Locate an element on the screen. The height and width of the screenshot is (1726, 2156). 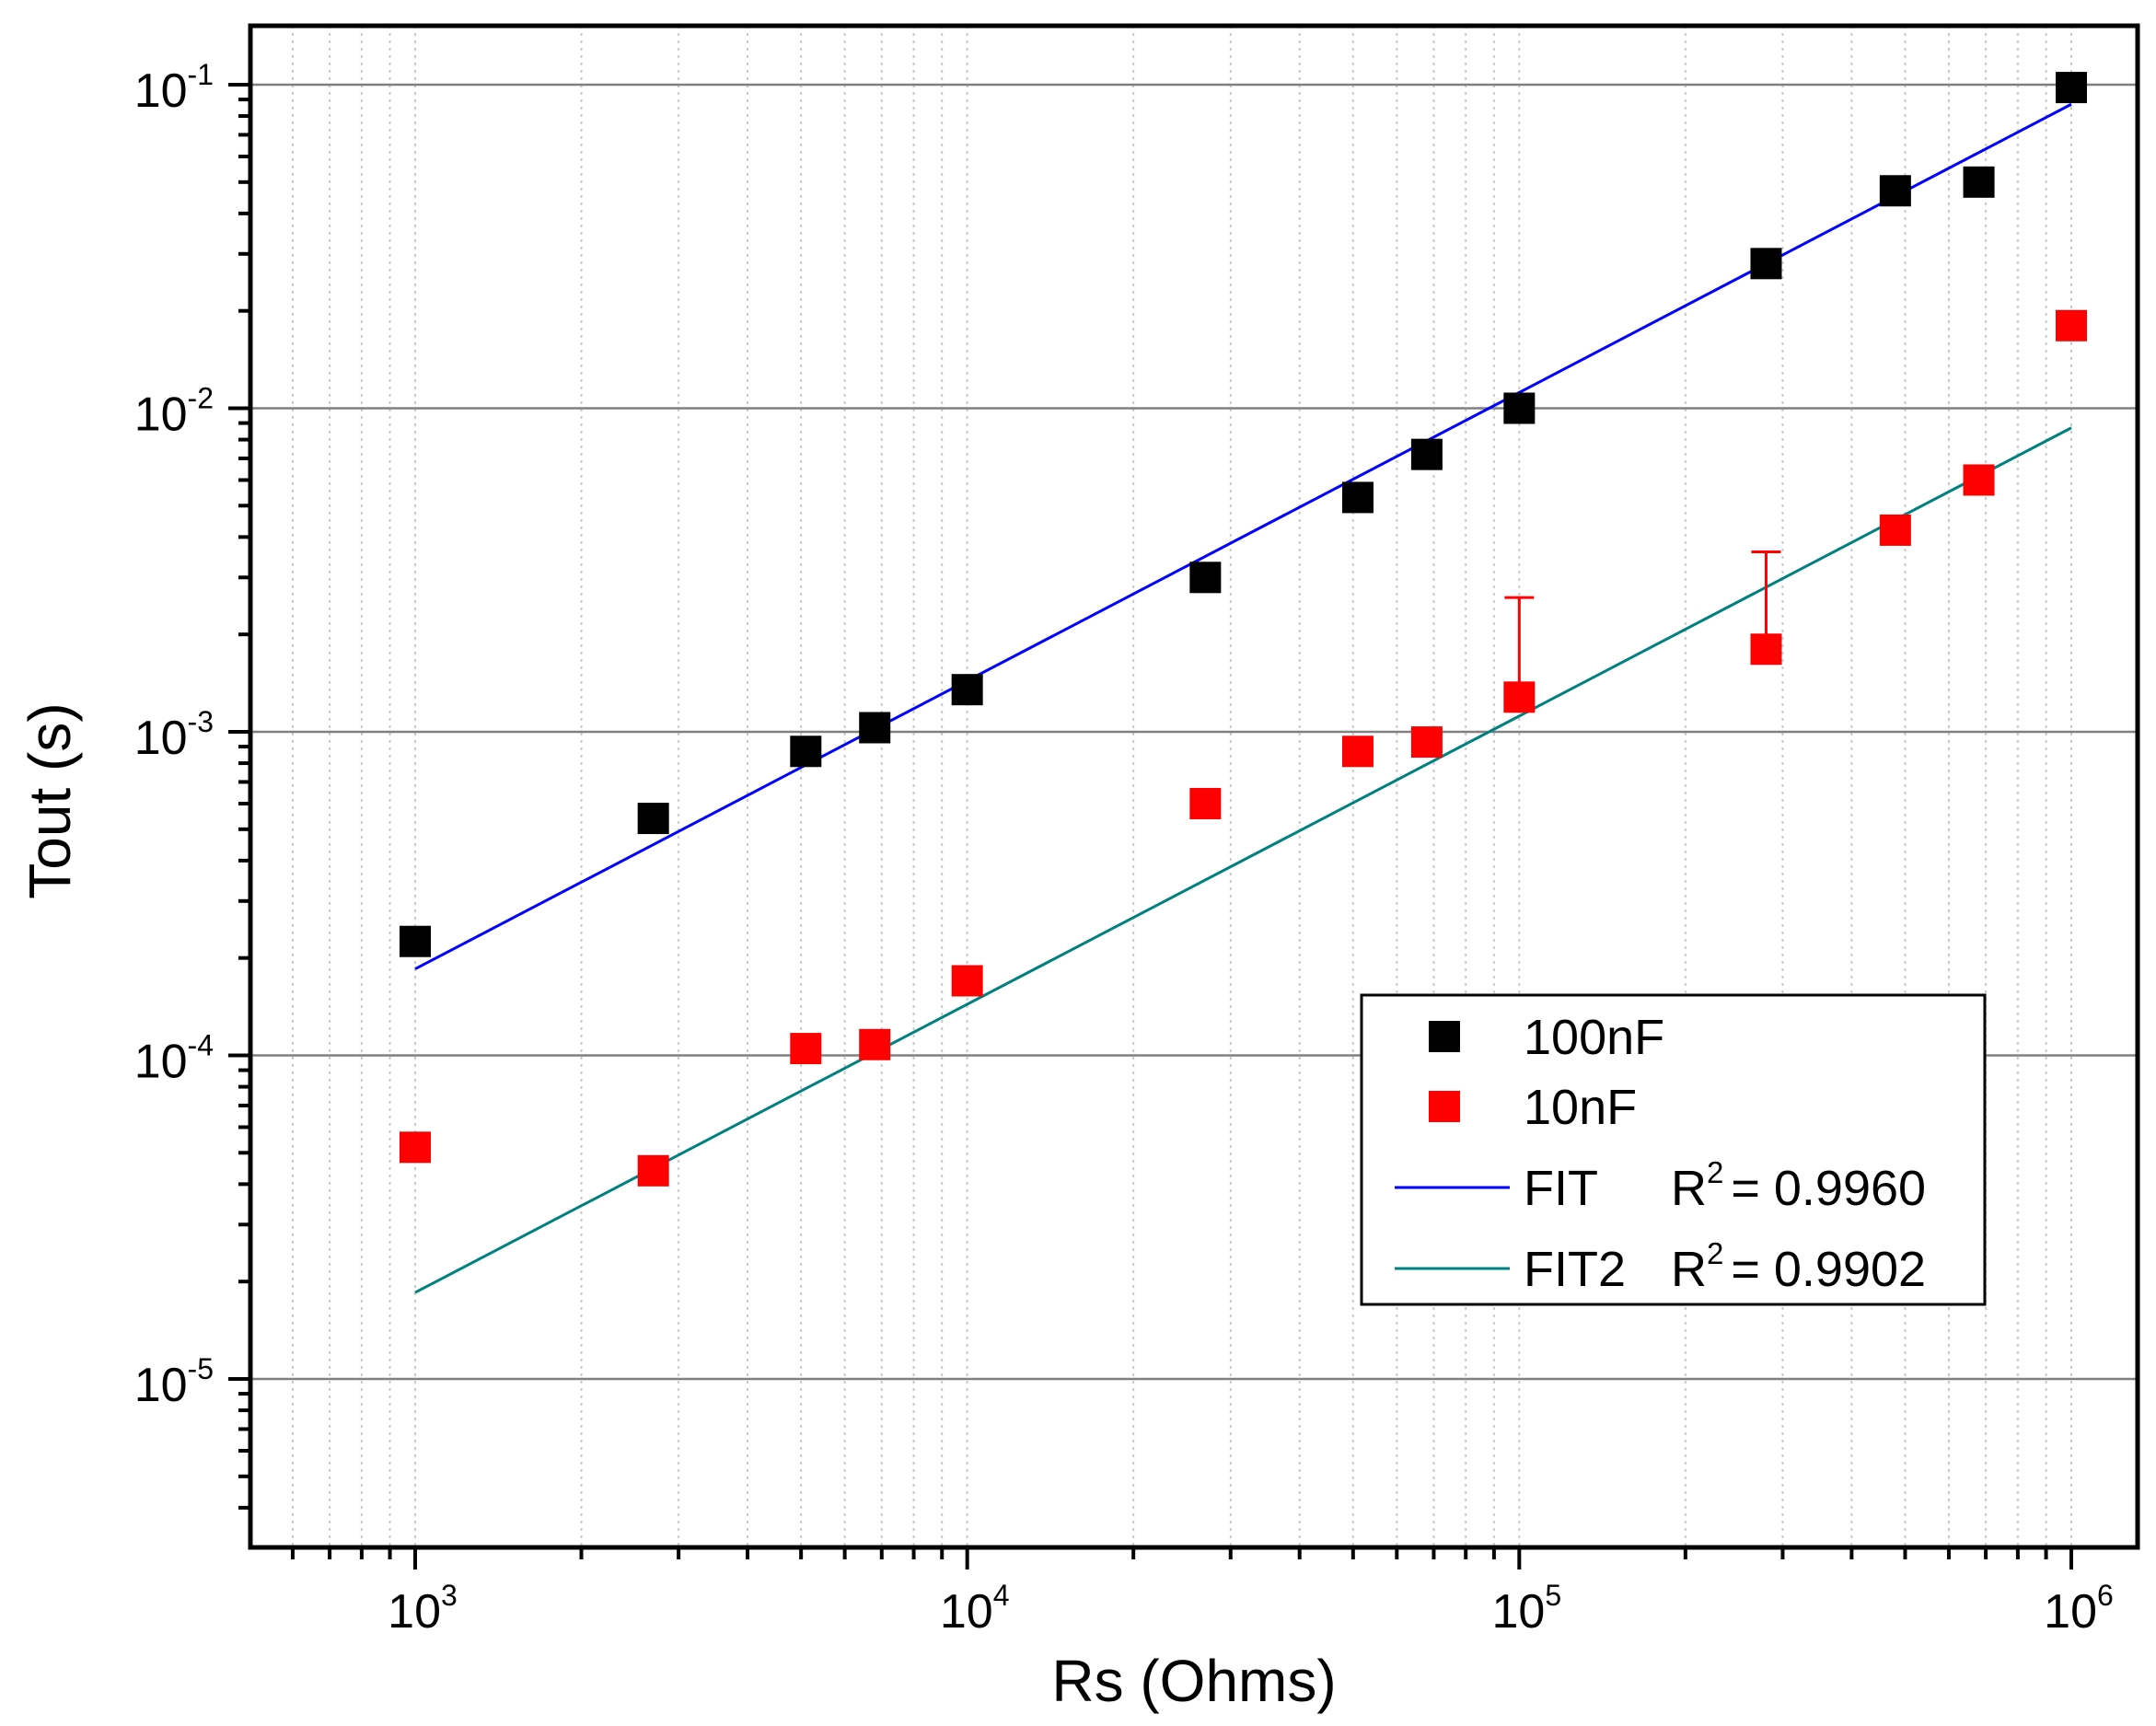
y-tick-label: 10⁻² is located at coordinates (174, 412).